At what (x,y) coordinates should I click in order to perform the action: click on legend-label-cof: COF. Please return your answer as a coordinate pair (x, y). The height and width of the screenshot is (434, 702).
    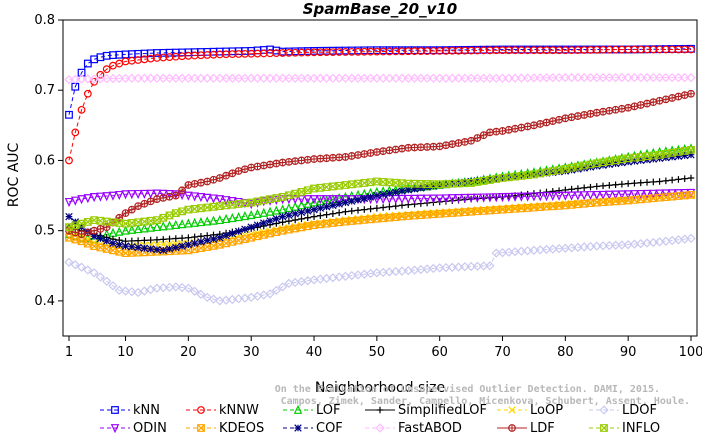
    Looking at the image, I should click on (329, 427).